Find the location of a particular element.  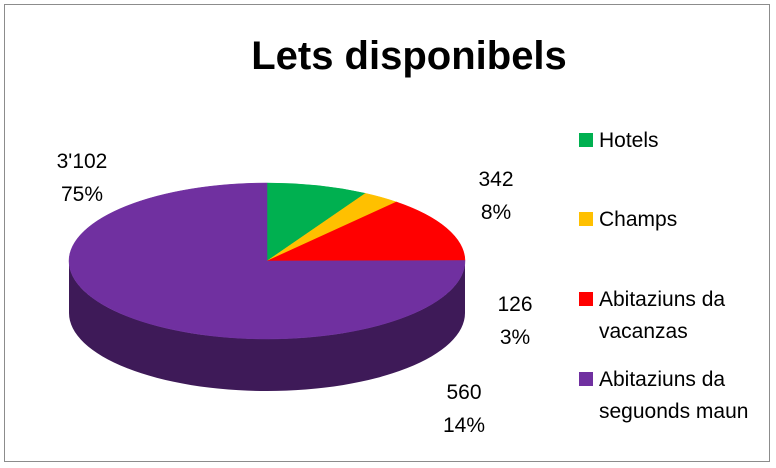

data-label-value-abitaziuns-da-seguonds-maun: 3'102 is located at coordinates (82, 161).